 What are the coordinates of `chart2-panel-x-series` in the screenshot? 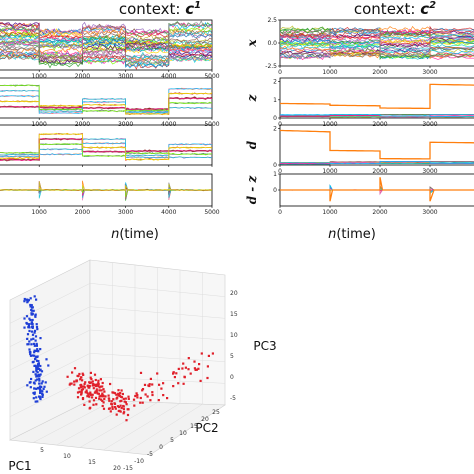 It's located at (377, 43).